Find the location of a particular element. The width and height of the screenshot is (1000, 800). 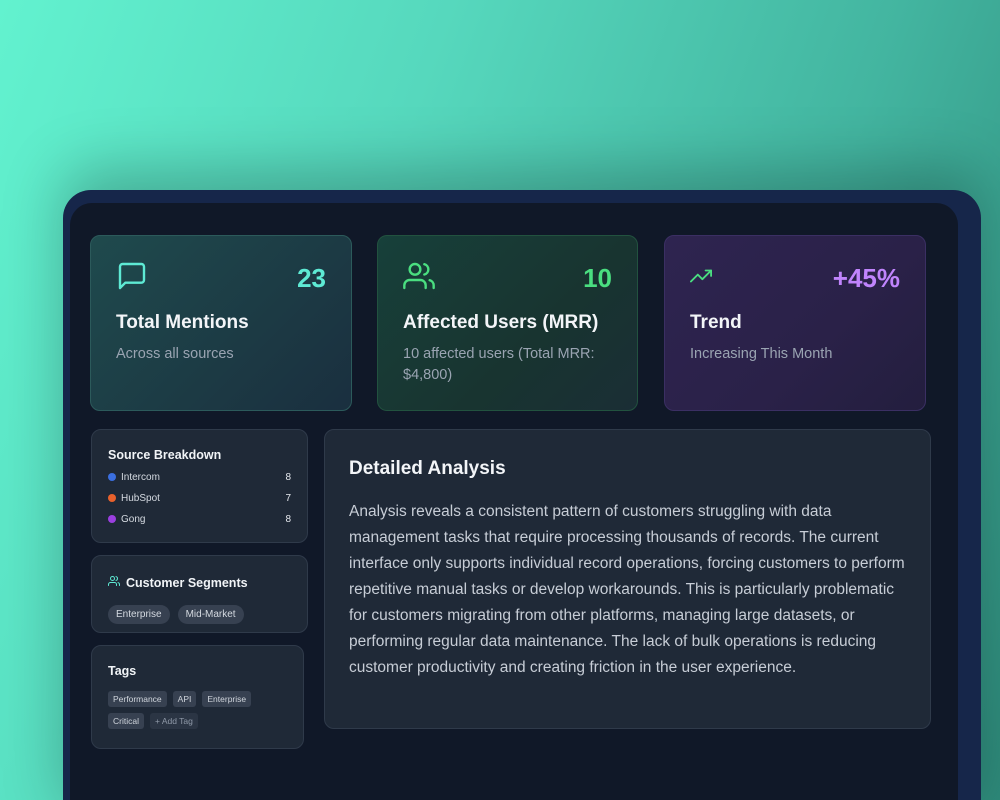

tag-critical: Critical is located at coordinates (126, 721).